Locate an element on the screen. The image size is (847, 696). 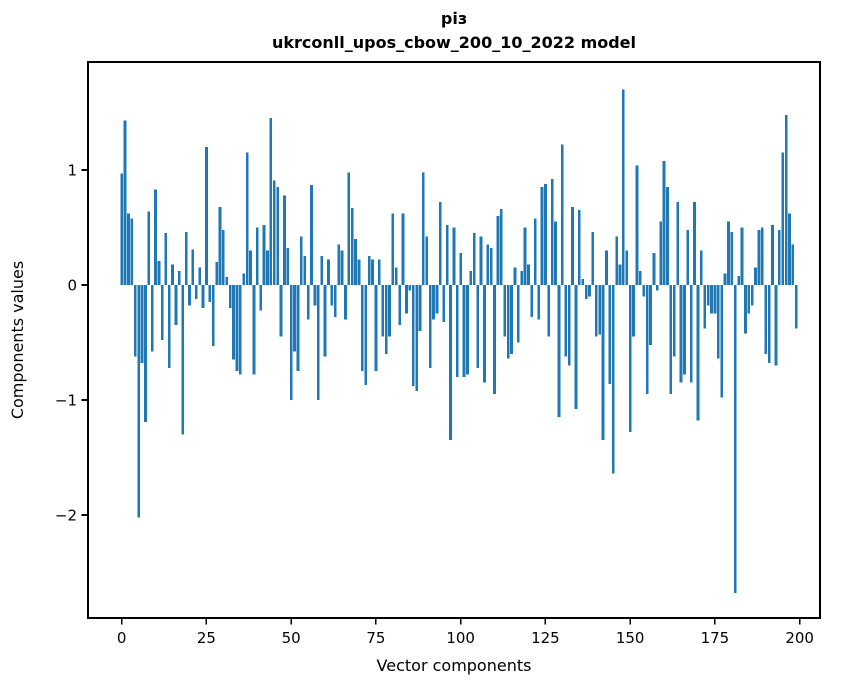
y-axis-label: Components values is located at coordinates (17, 340).